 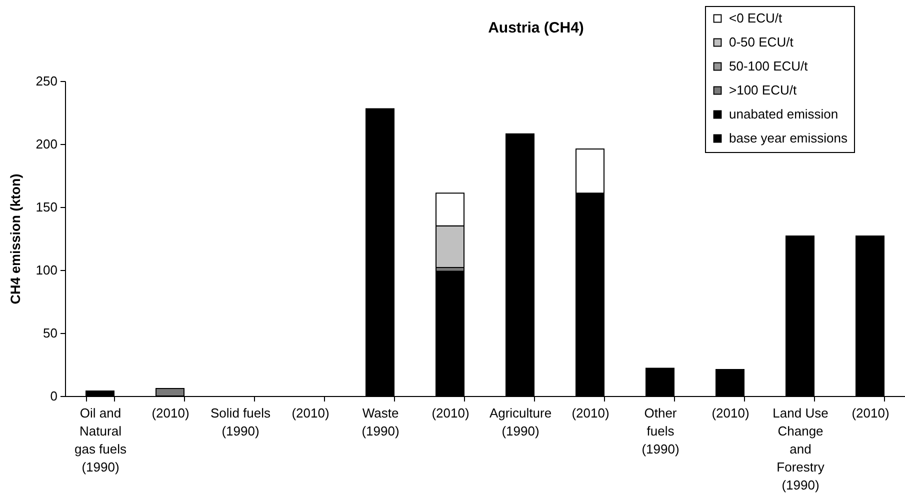 What do you see at coordinates (768, 66) in the screenshot?
I see `legend-label: 50-100 ECU/t` at bounding box center [768, 66].